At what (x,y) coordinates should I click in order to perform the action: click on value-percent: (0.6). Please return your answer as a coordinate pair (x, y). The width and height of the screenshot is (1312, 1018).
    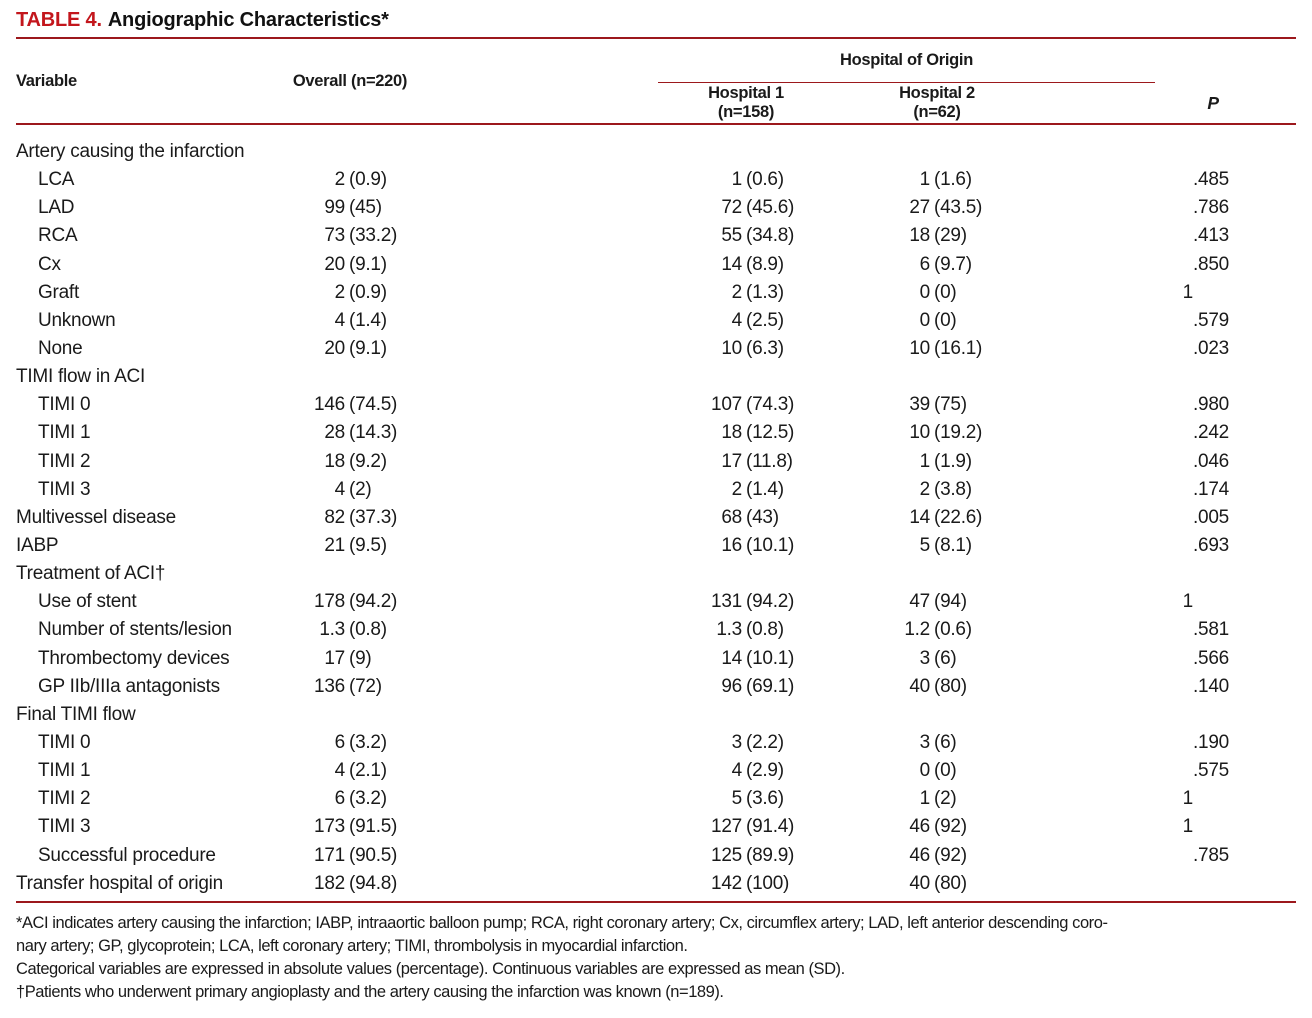
    Looking at the image, I should click on (765, 180).